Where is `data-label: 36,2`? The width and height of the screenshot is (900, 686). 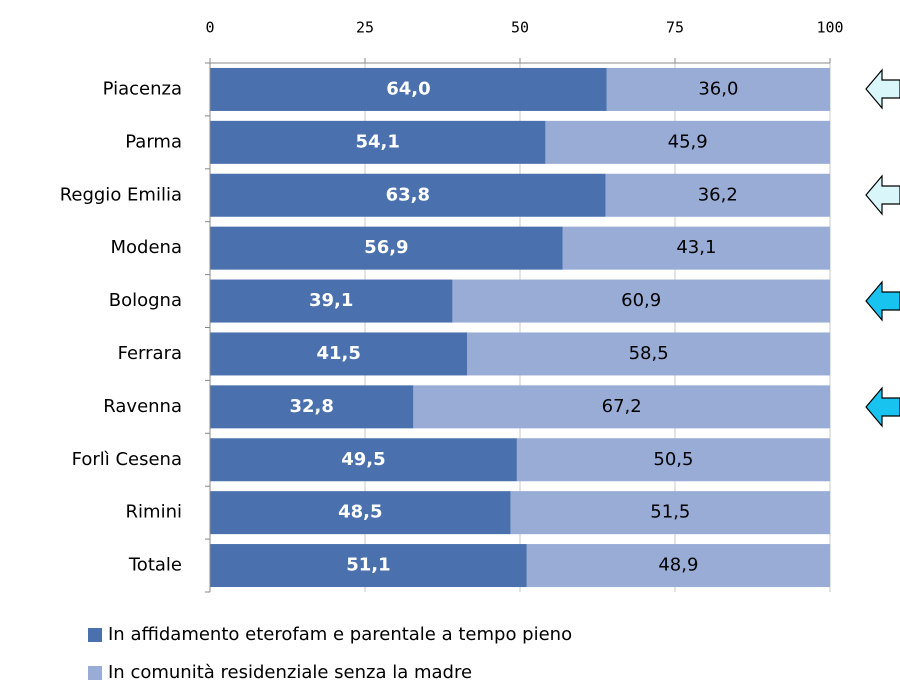 data-label: 36,2 is located at coordinates (718, 194).